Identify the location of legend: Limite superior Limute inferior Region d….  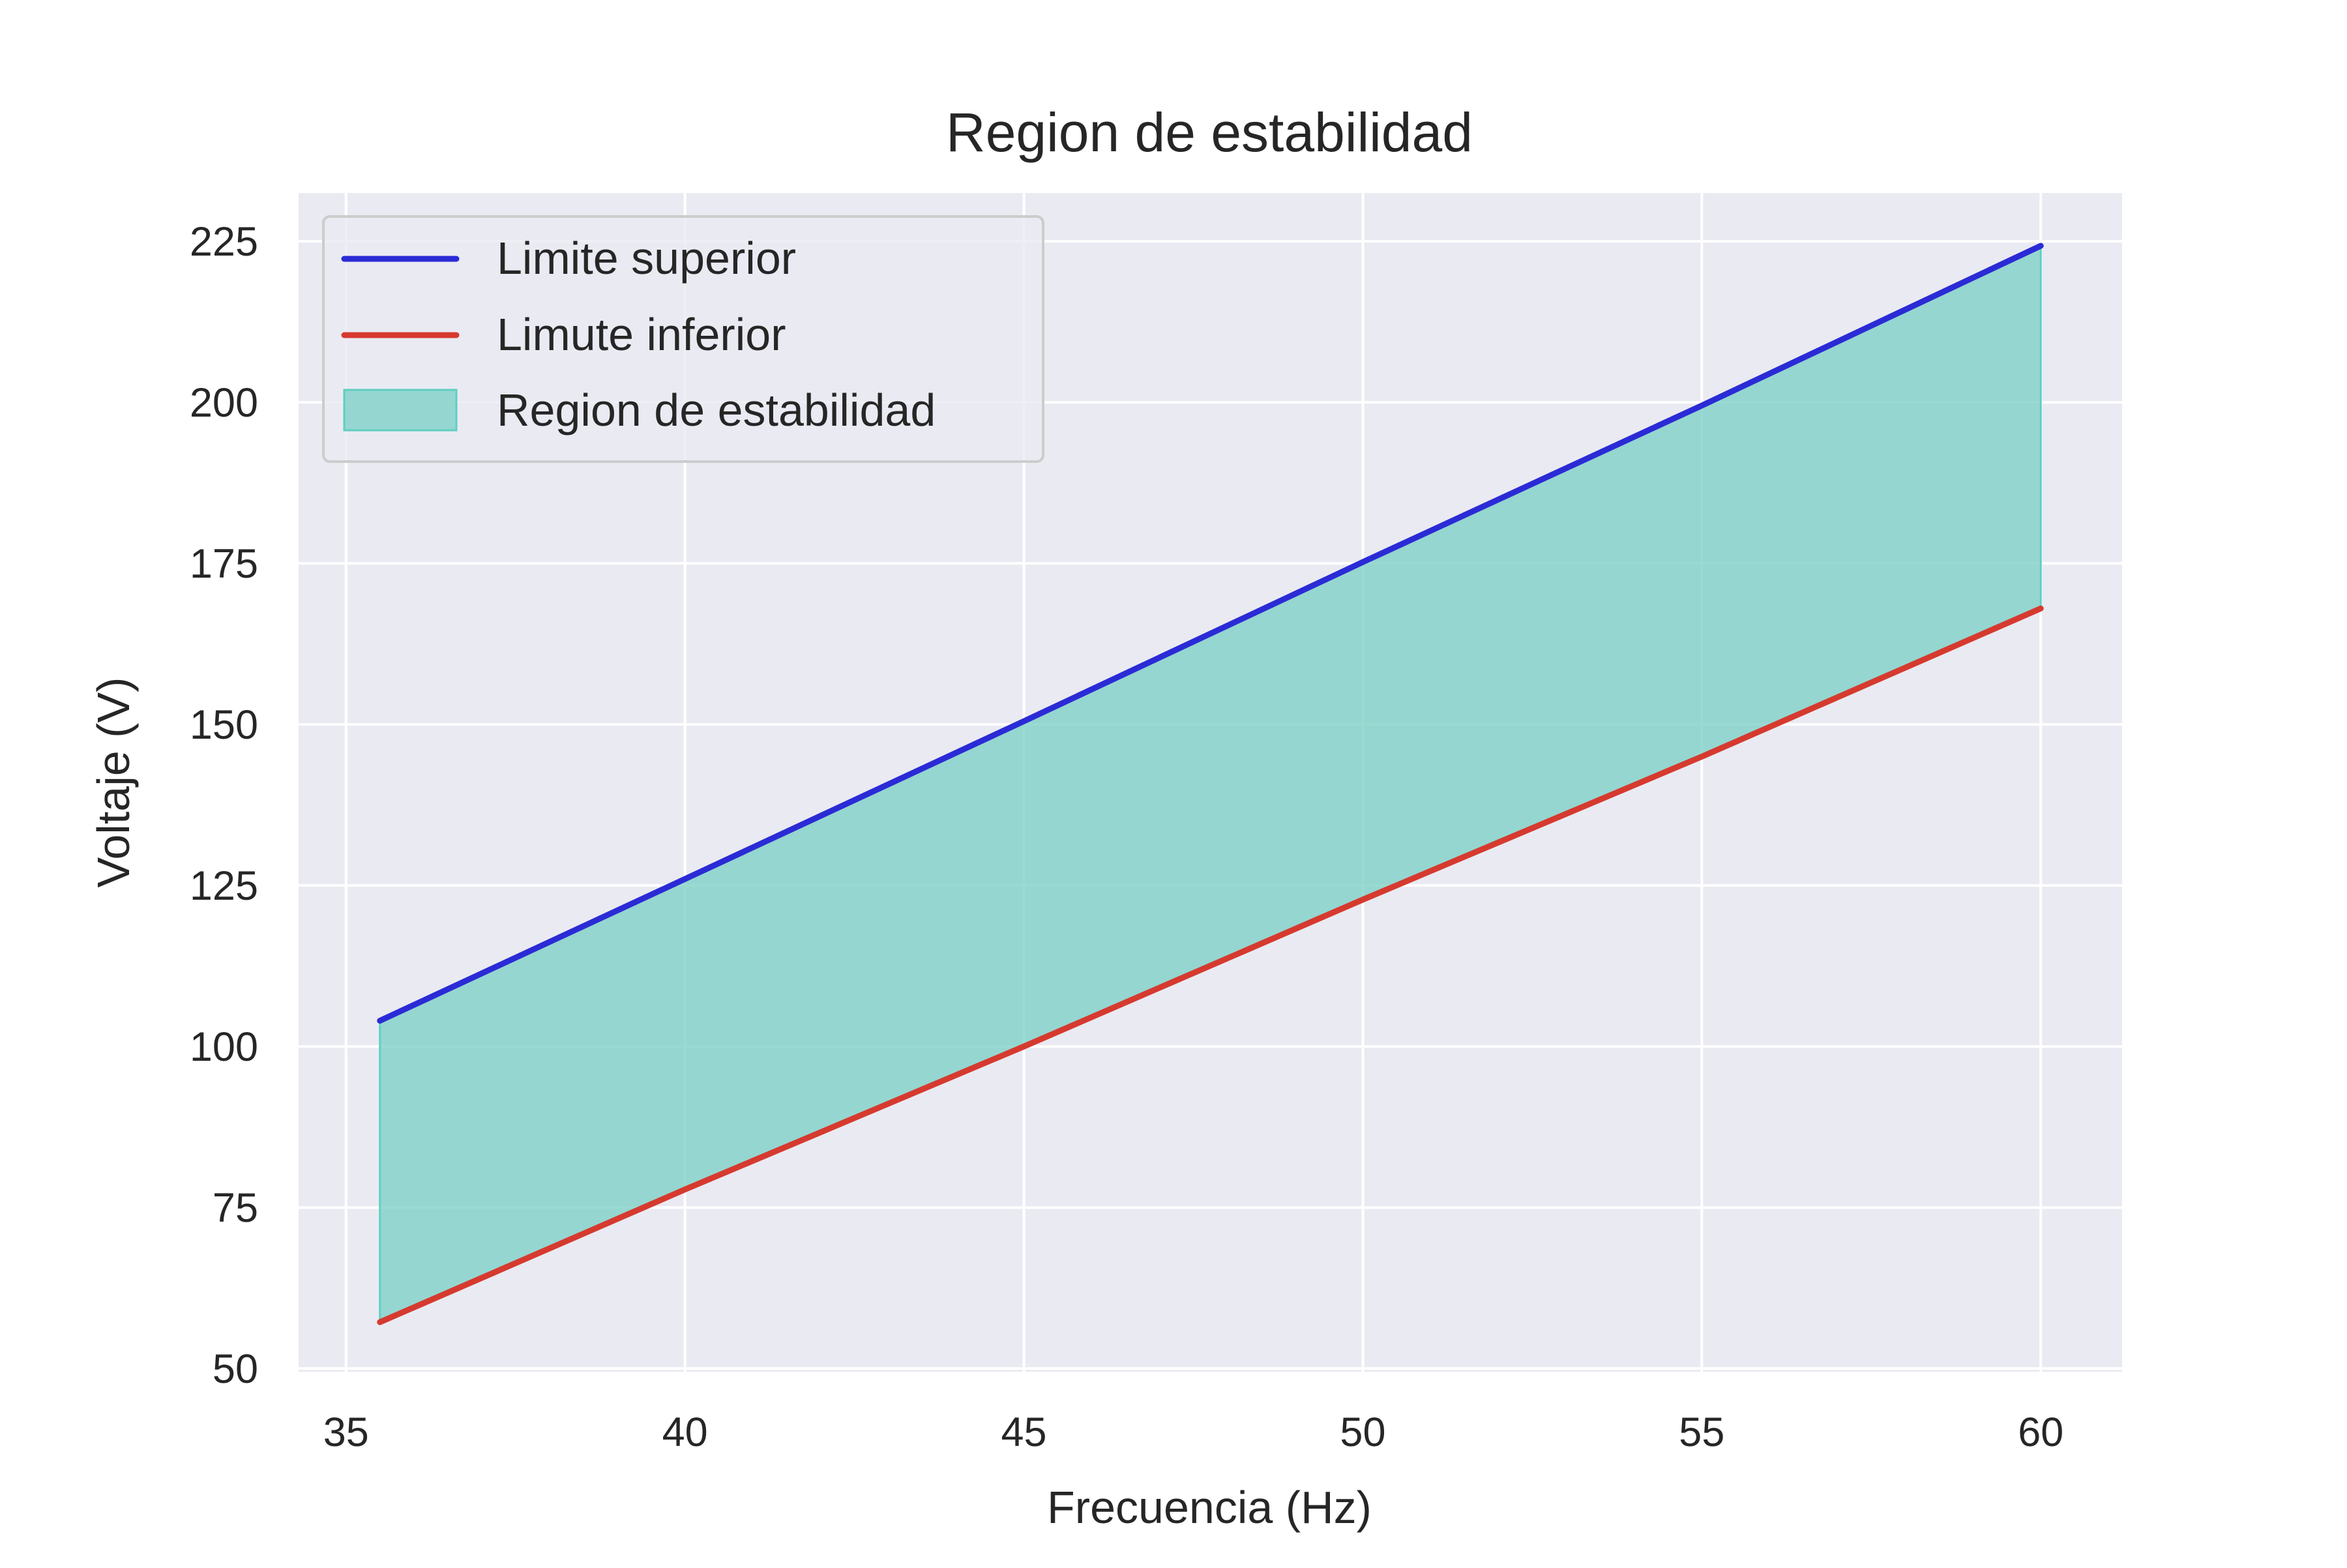
(683, 339).